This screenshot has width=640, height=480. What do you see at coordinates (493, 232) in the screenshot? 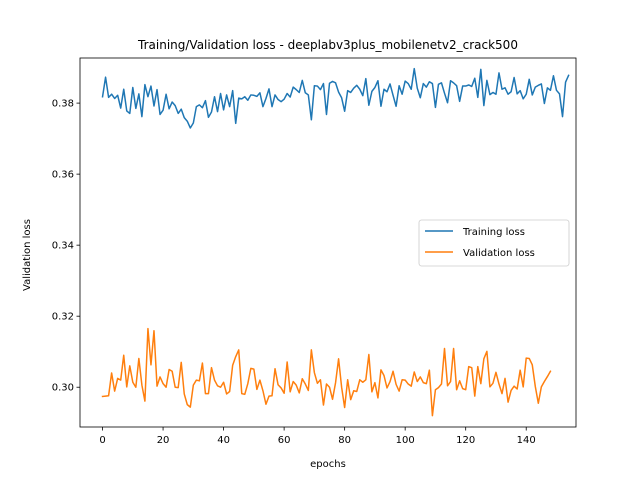
I see `legend-label-training-loss: Training loss` at bounding box center [493, 232].